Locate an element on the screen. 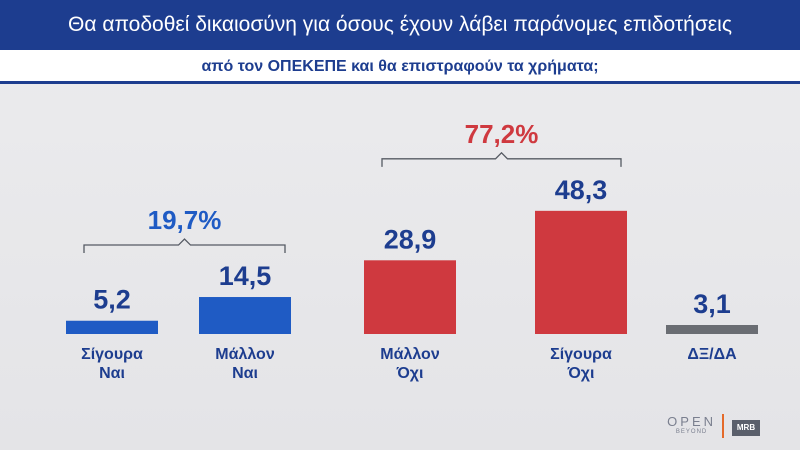 The image size is (800, 450). logo-divider is located at coordinates (723, 426).